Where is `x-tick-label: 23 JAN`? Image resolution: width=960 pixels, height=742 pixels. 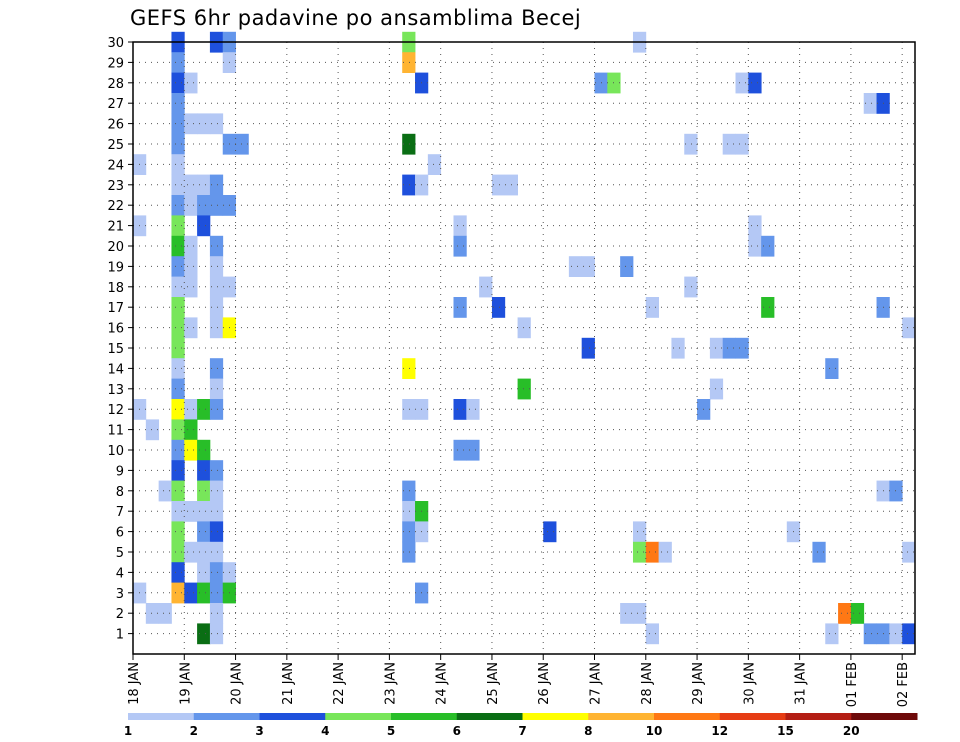
x-tick-label: 23 JAN is located at coordinates (390, 683).